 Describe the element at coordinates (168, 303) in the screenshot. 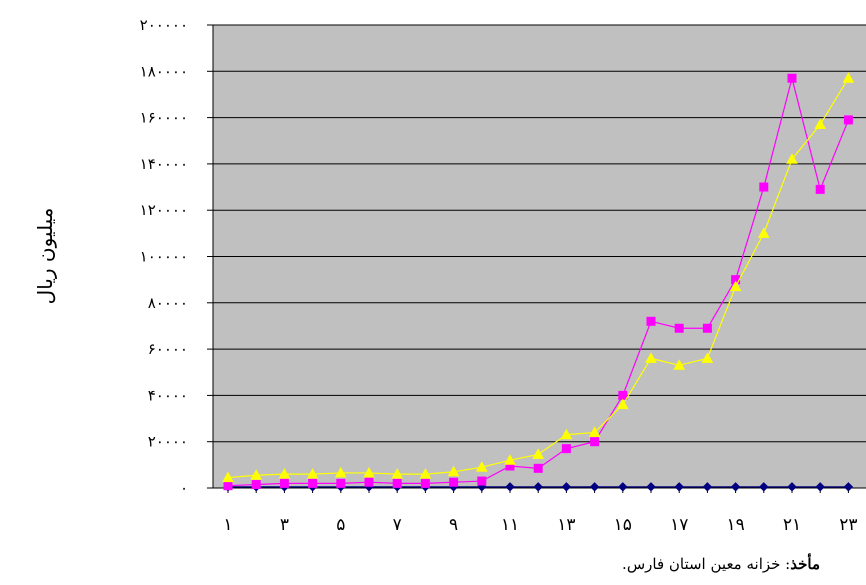

I see `y-tick-label: ۸۰۰۰۰` at that location.